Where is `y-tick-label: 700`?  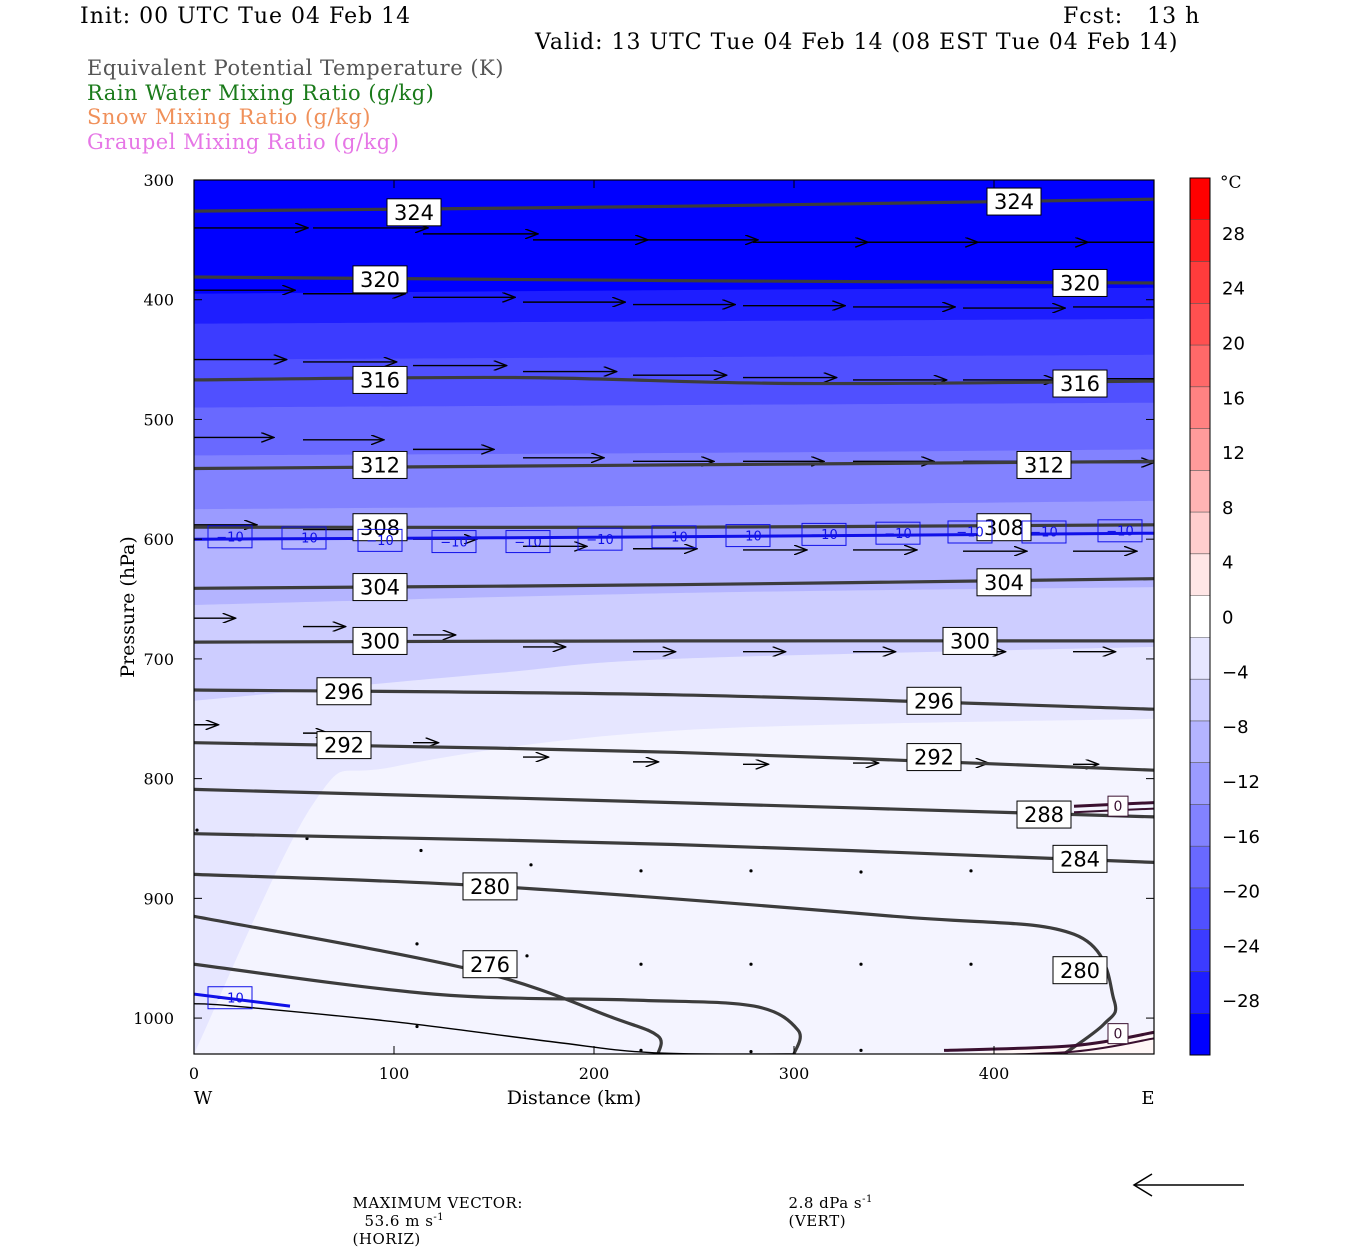
y-tick-label: 700 is located at coordinates (158, 659).